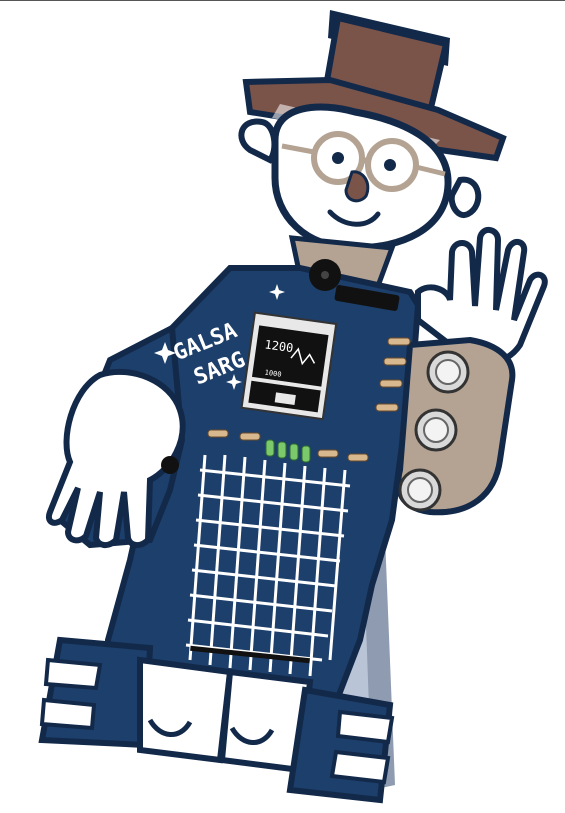 The height and width of the screenshot is (813, 565). Describe the element at coordinates (282, 0) in the screenshot. I see `top-border` at that location.